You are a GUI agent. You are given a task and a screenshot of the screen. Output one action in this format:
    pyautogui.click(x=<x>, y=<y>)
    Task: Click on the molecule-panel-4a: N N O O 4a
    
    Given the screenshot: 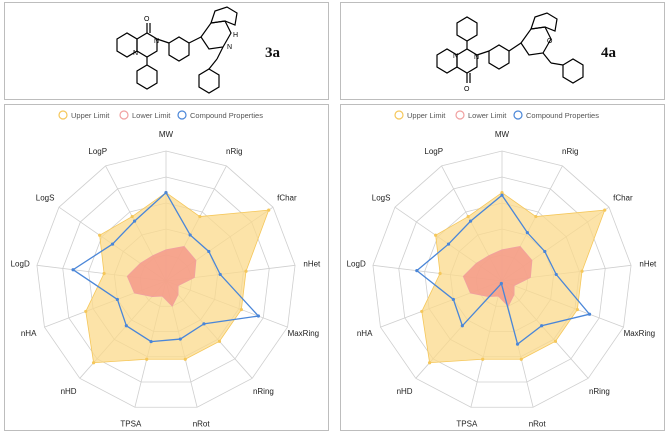 What is the action you would take?
    pyautogui.click(x=502, y=51)
    